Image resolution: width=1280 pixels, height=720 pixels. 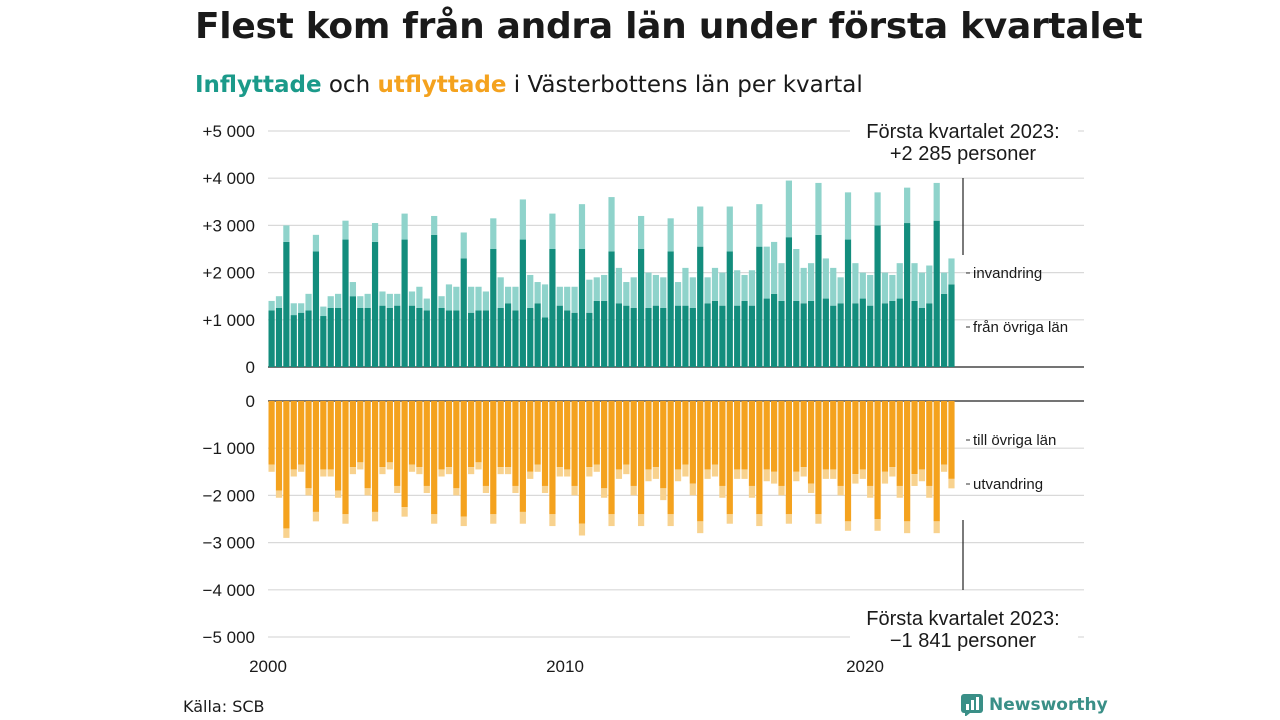 I want to click on x-tick-label: 2010, so click(x=565, y=666).